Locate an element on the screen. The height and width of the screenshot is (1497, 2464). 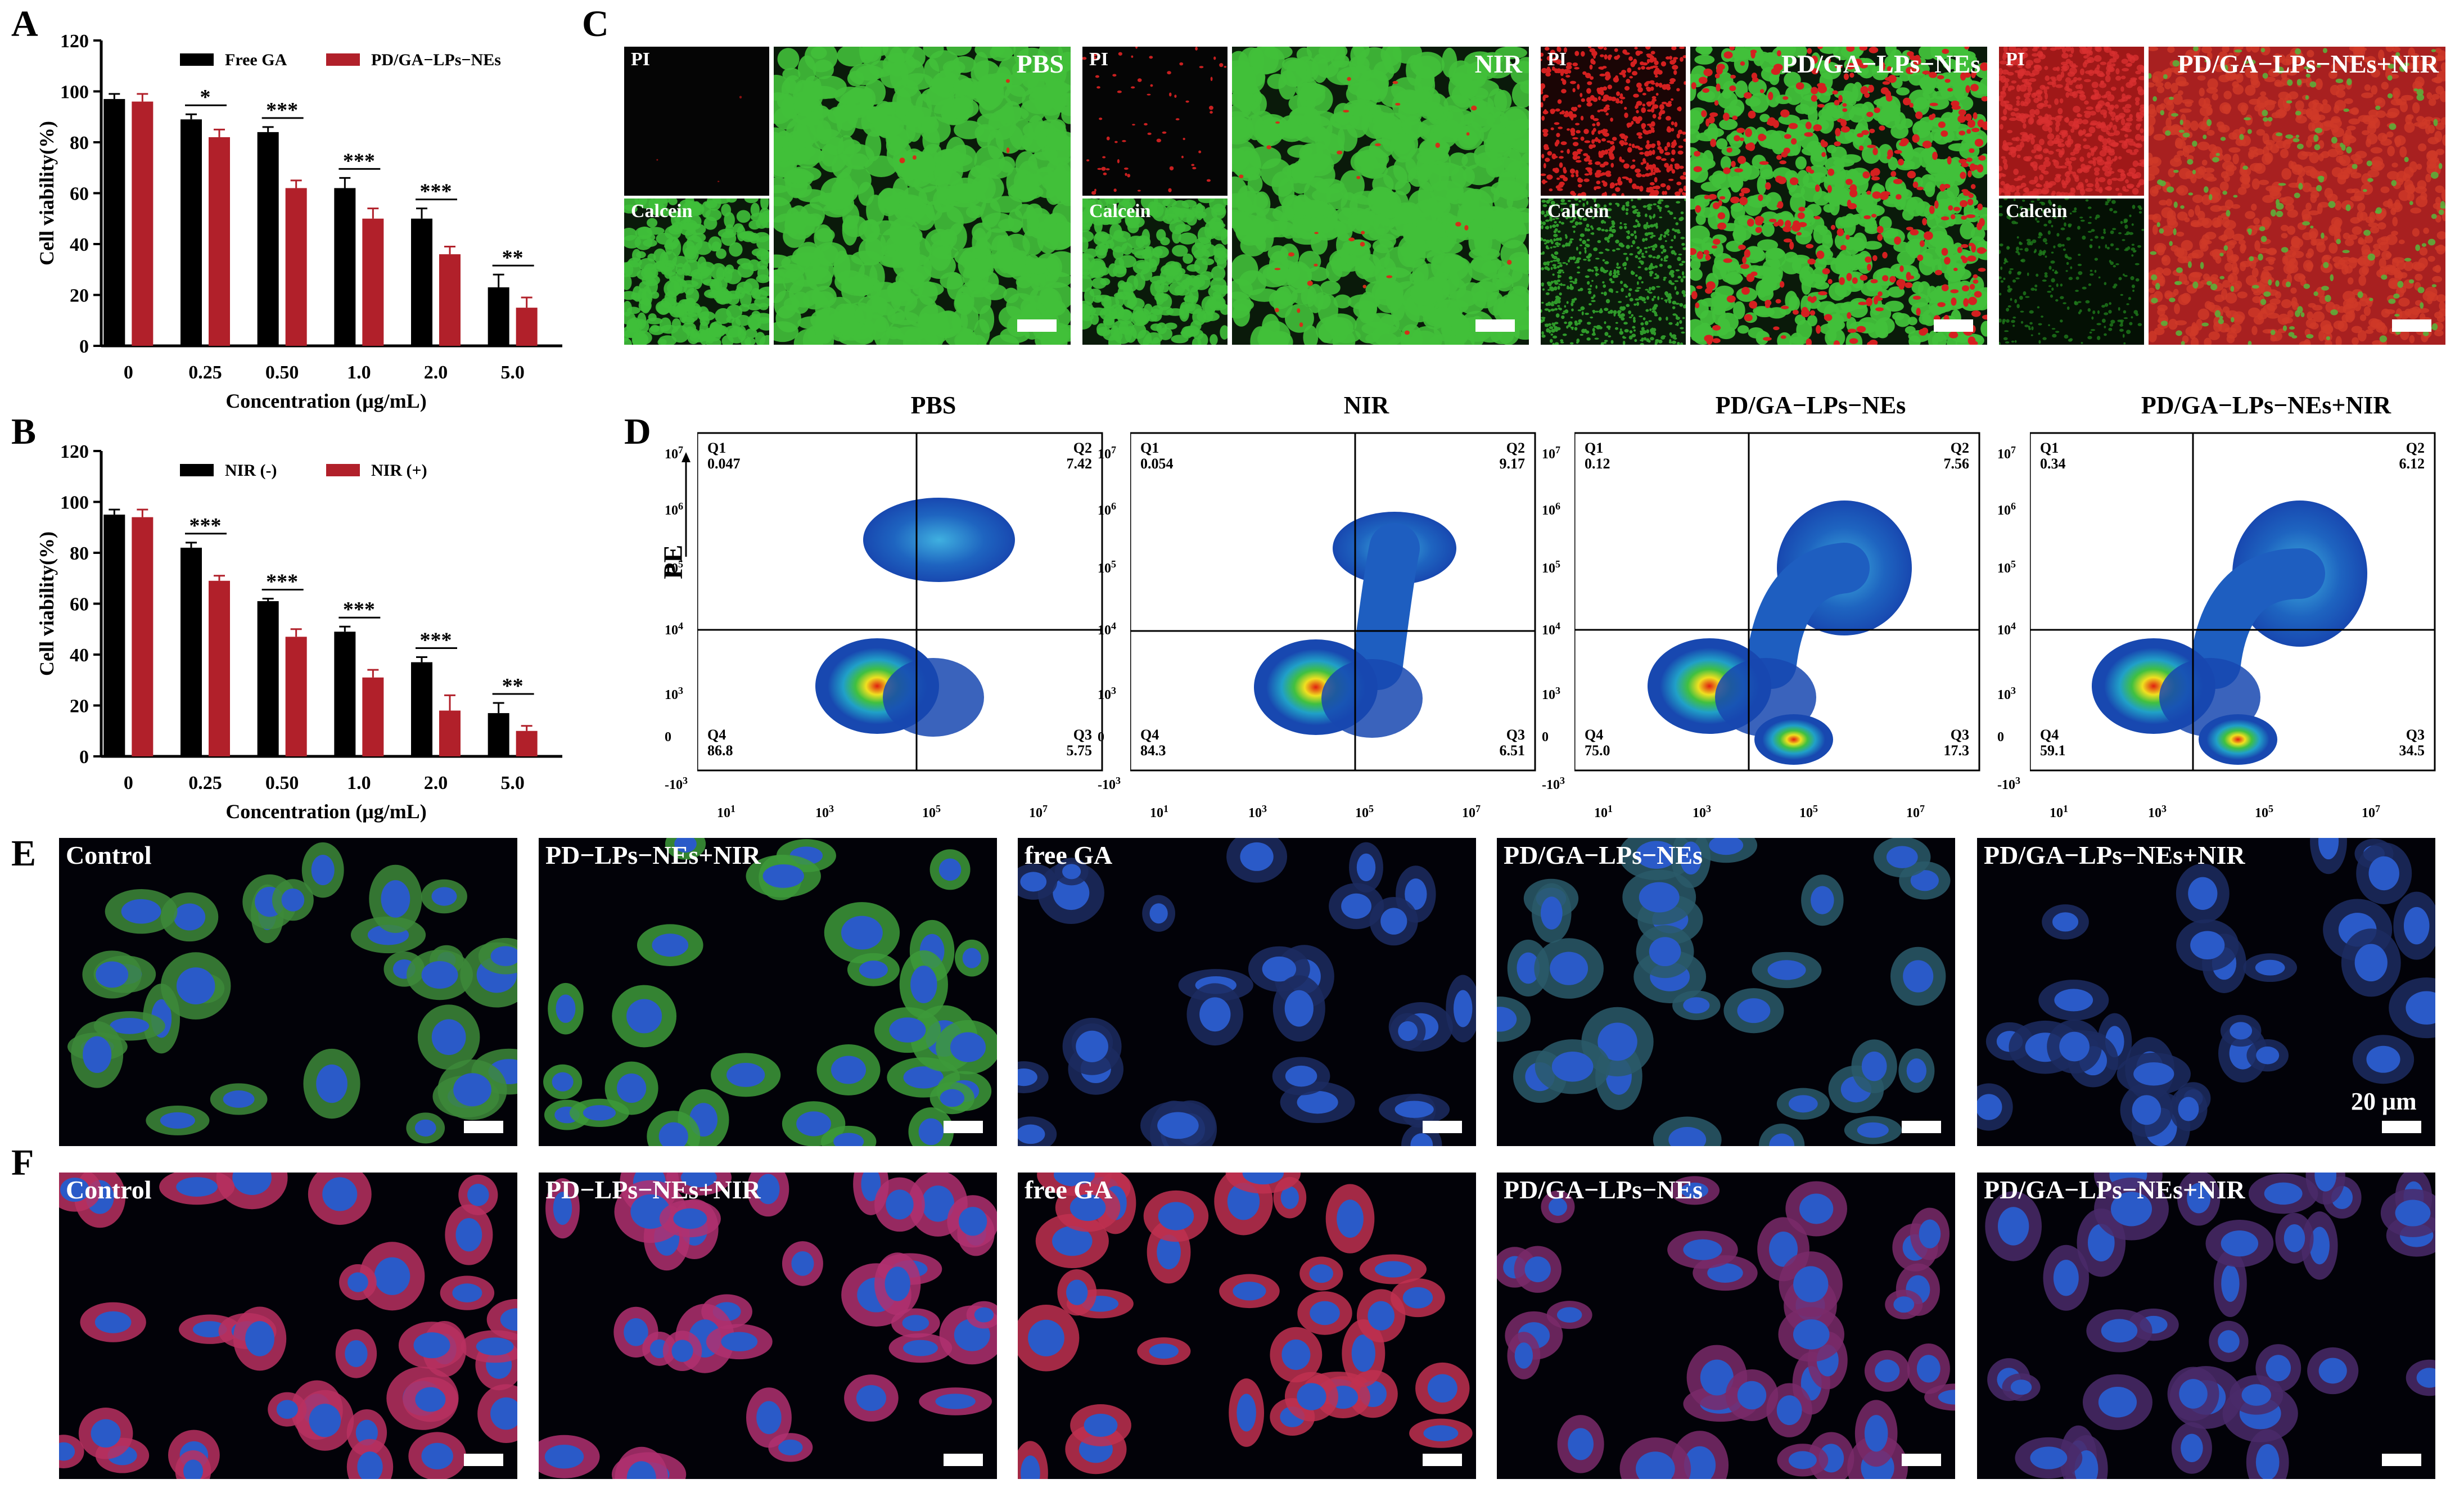
y-tick-label: 20 is located at coordinates (79, 296).